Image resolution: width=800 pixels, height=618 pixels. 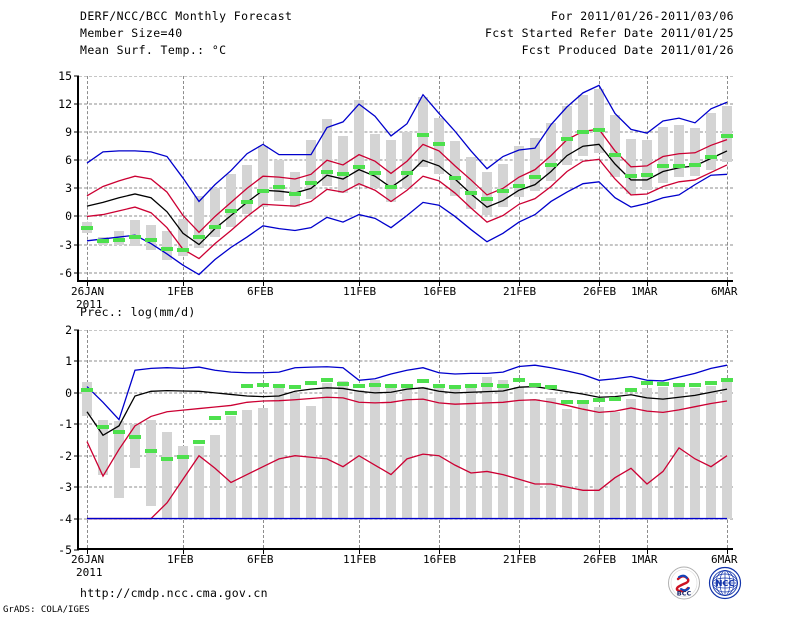 I want to click on x-axis-tick-label: 26FEB, so click(x=600, y=559).